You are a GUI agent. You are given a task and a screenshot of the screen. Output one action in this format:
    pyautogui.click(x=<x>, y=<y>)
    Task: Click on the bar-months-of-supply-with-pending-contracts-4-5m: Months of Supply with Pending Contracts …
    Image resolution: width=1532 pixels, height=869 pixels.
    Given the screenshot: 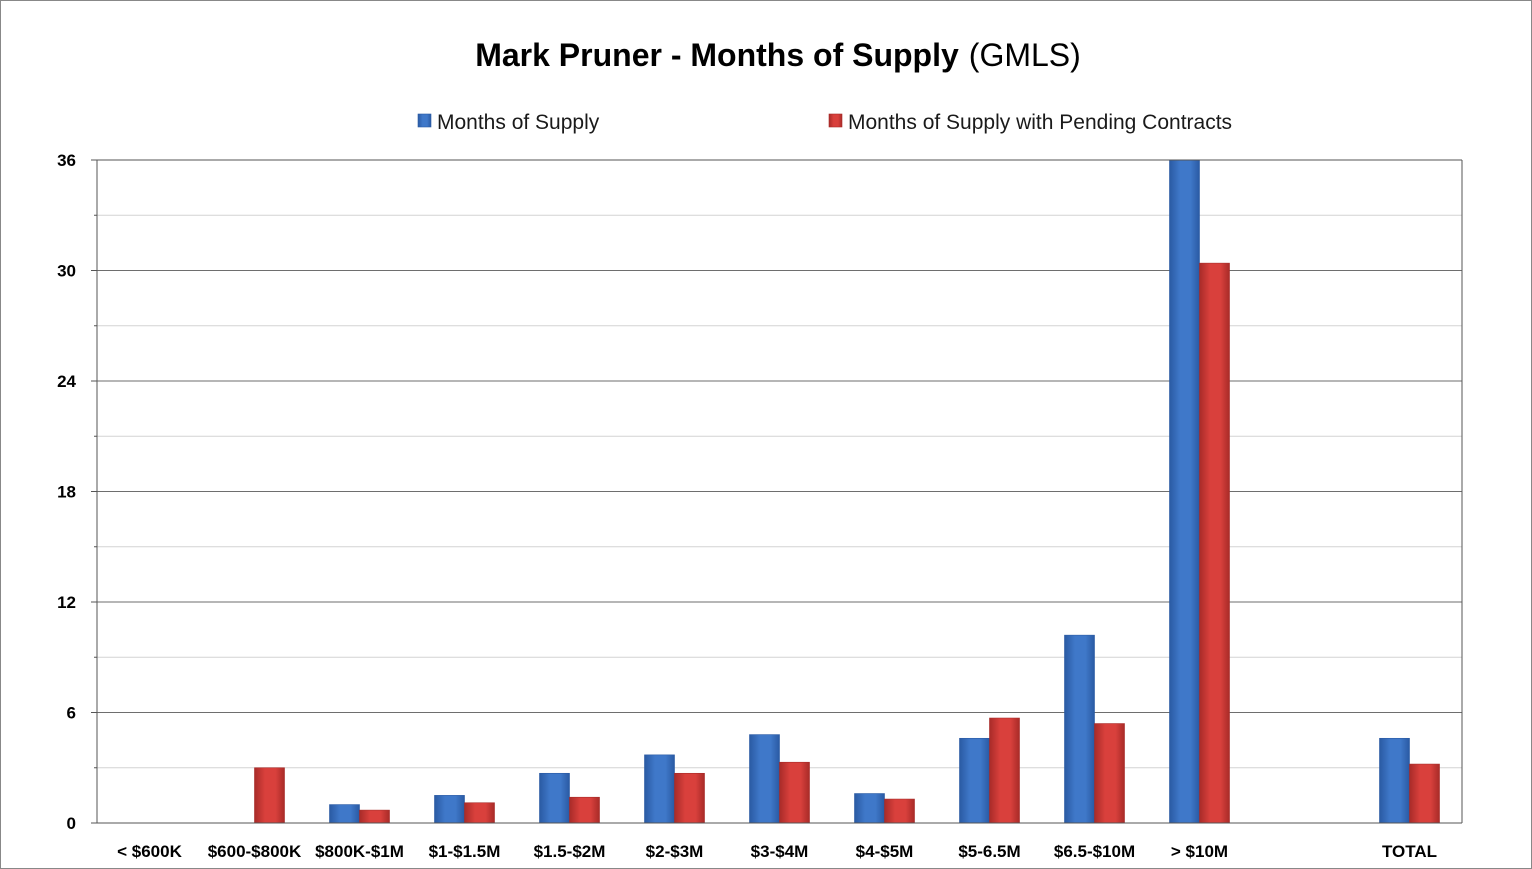 What is the action you would take?
    pyautogui.click(x=899, y=811)
    